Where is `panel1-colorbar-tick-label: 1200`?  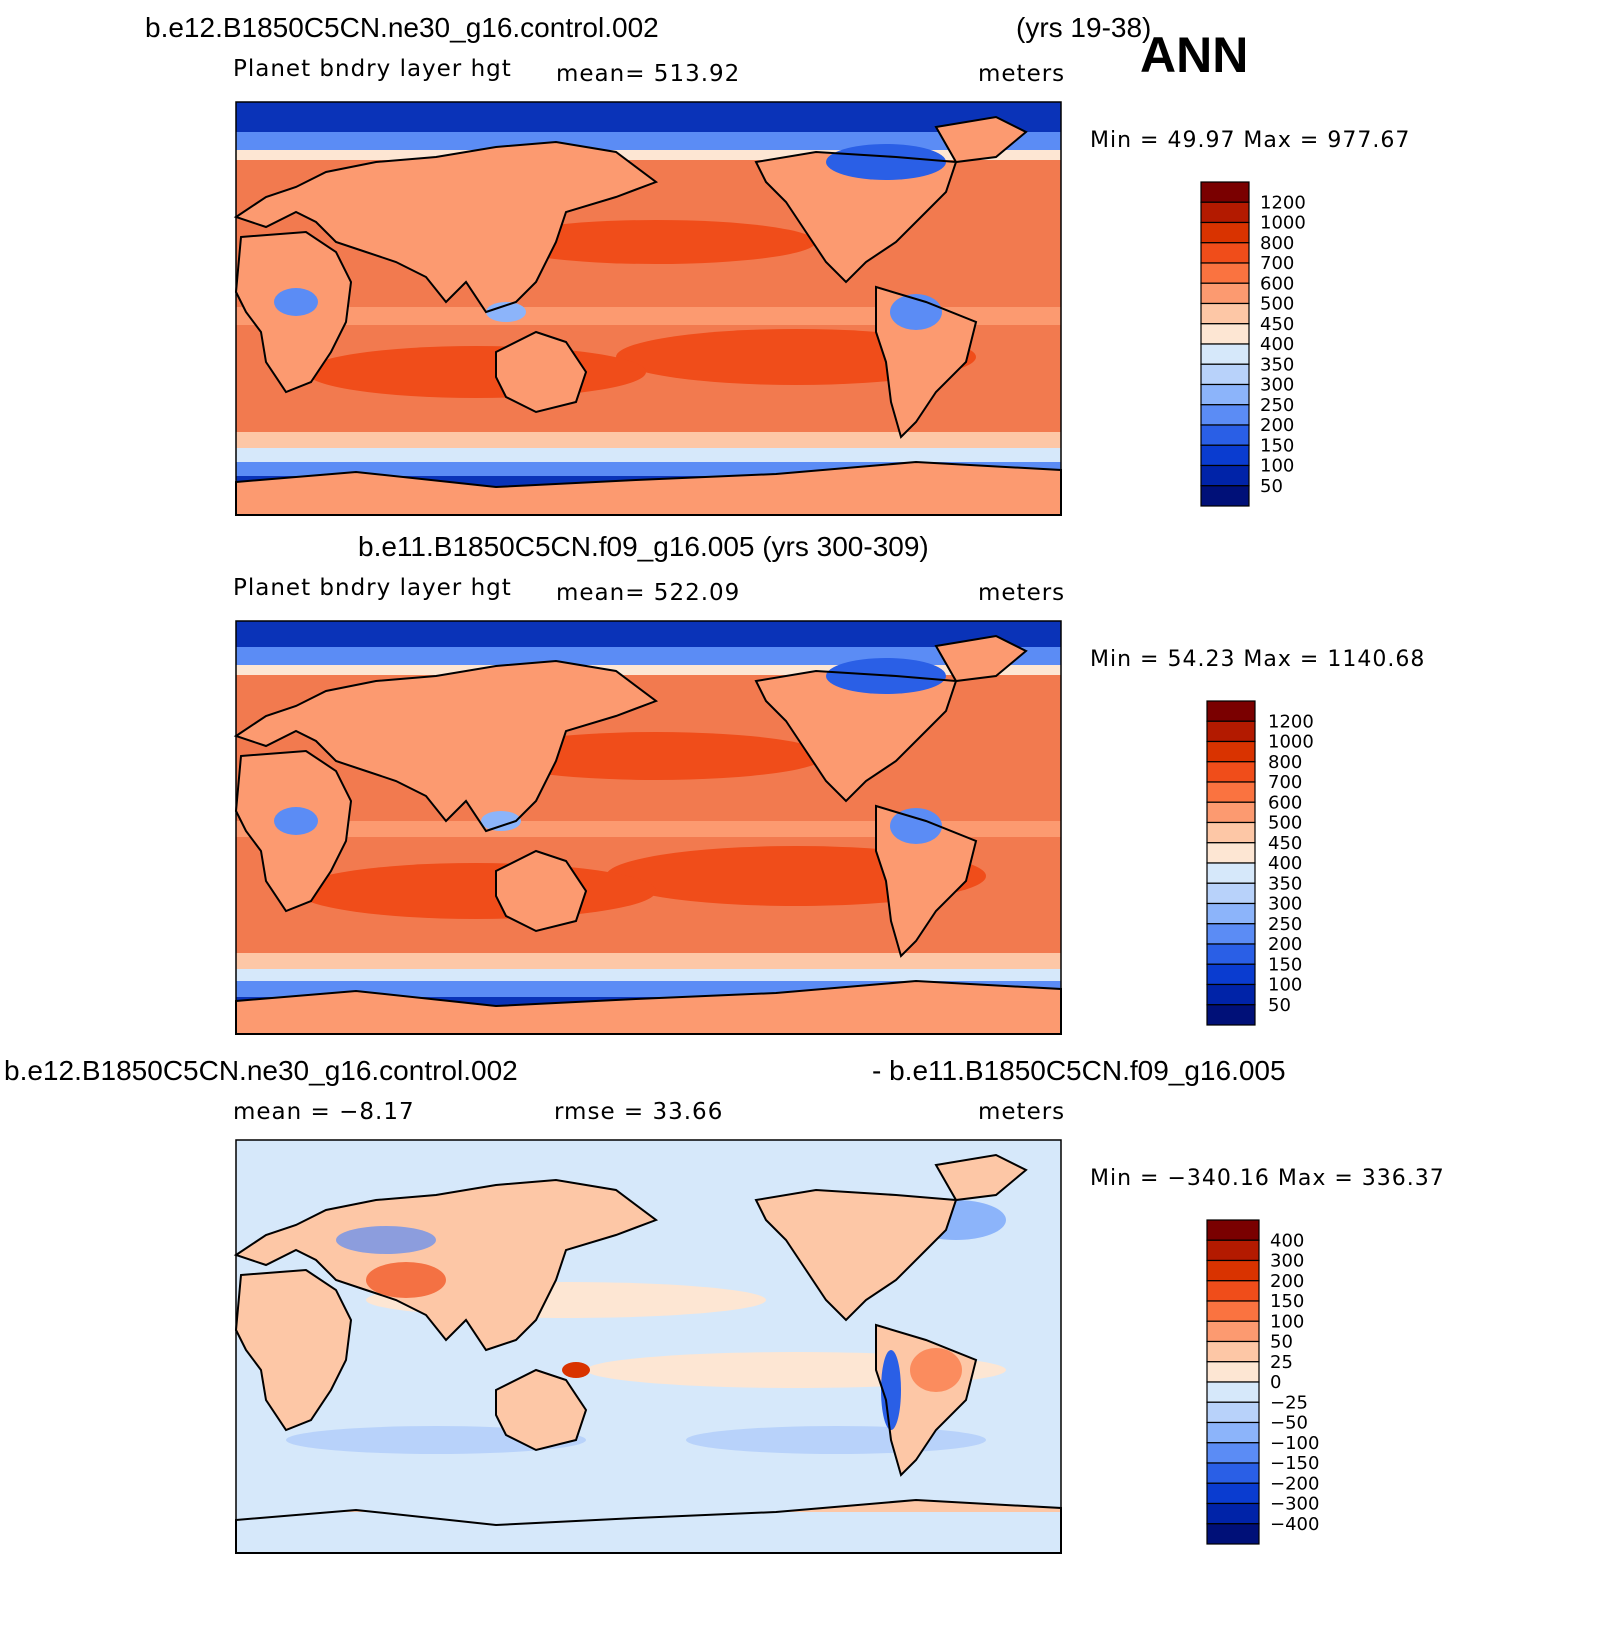 panel1-colorbar-tick-label: 1200 is located at coordinates (1283, 202).